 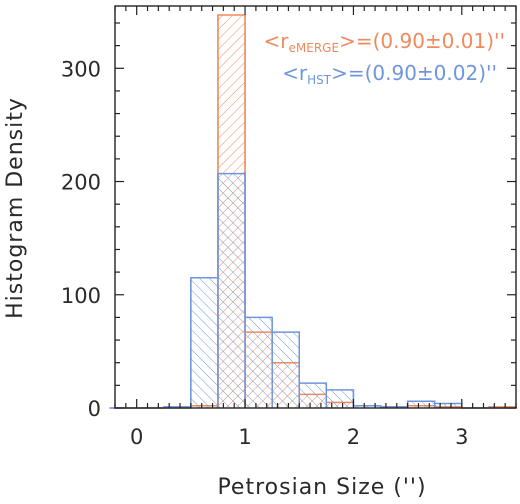 What do you see at coordinates (15, 208) in the screenshot?
I see `y-axis-label: Histogram Density` at bounding box center [15, 208].